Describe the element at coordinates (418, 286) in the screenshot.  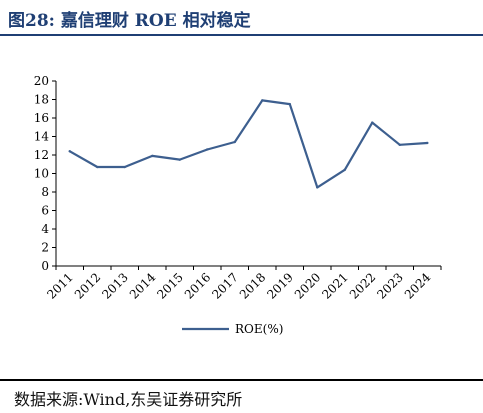
I see `x-tick-label: 2024` at that location.